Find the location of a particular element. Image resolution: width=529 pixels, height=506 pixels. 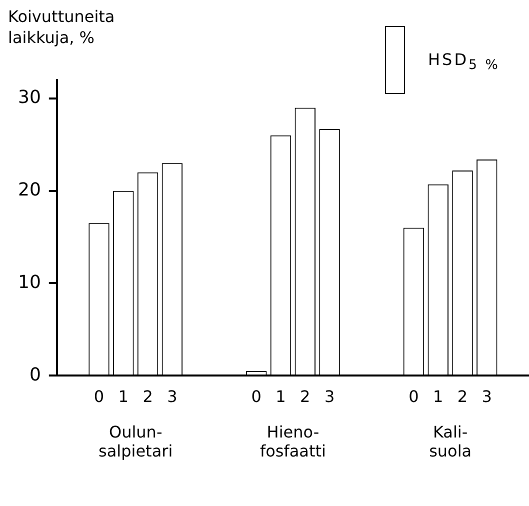

series-label: 2 is located at coordinates (147, 396).